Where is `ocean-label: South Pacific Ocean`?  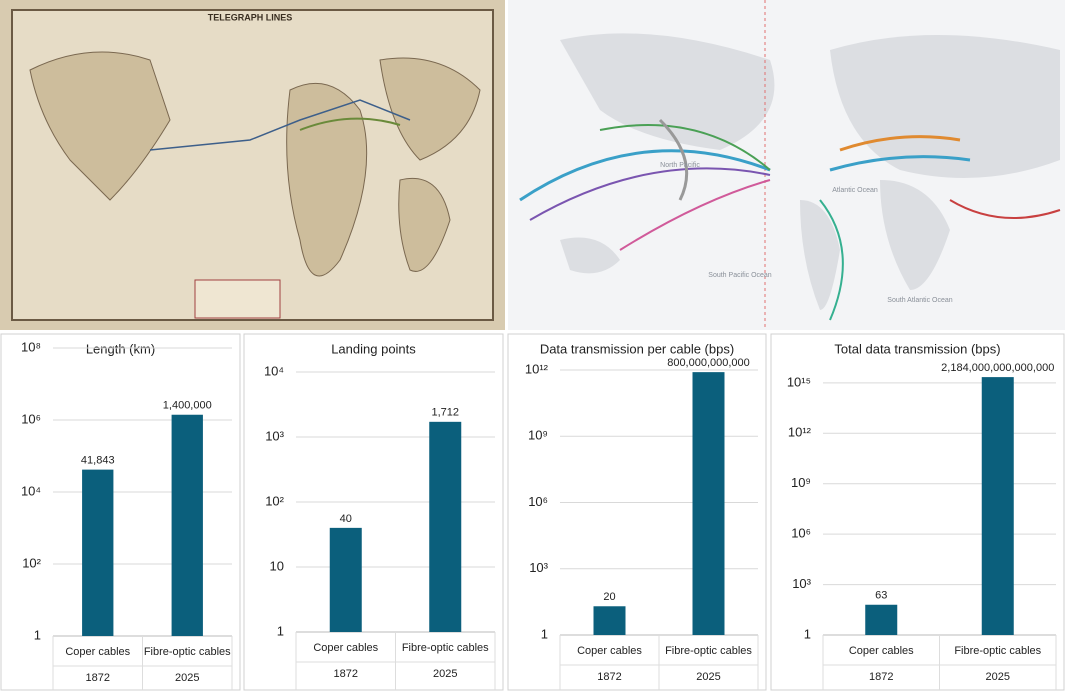
ocean-label: South Pacific Ocean is located at coordinates (740, 275).